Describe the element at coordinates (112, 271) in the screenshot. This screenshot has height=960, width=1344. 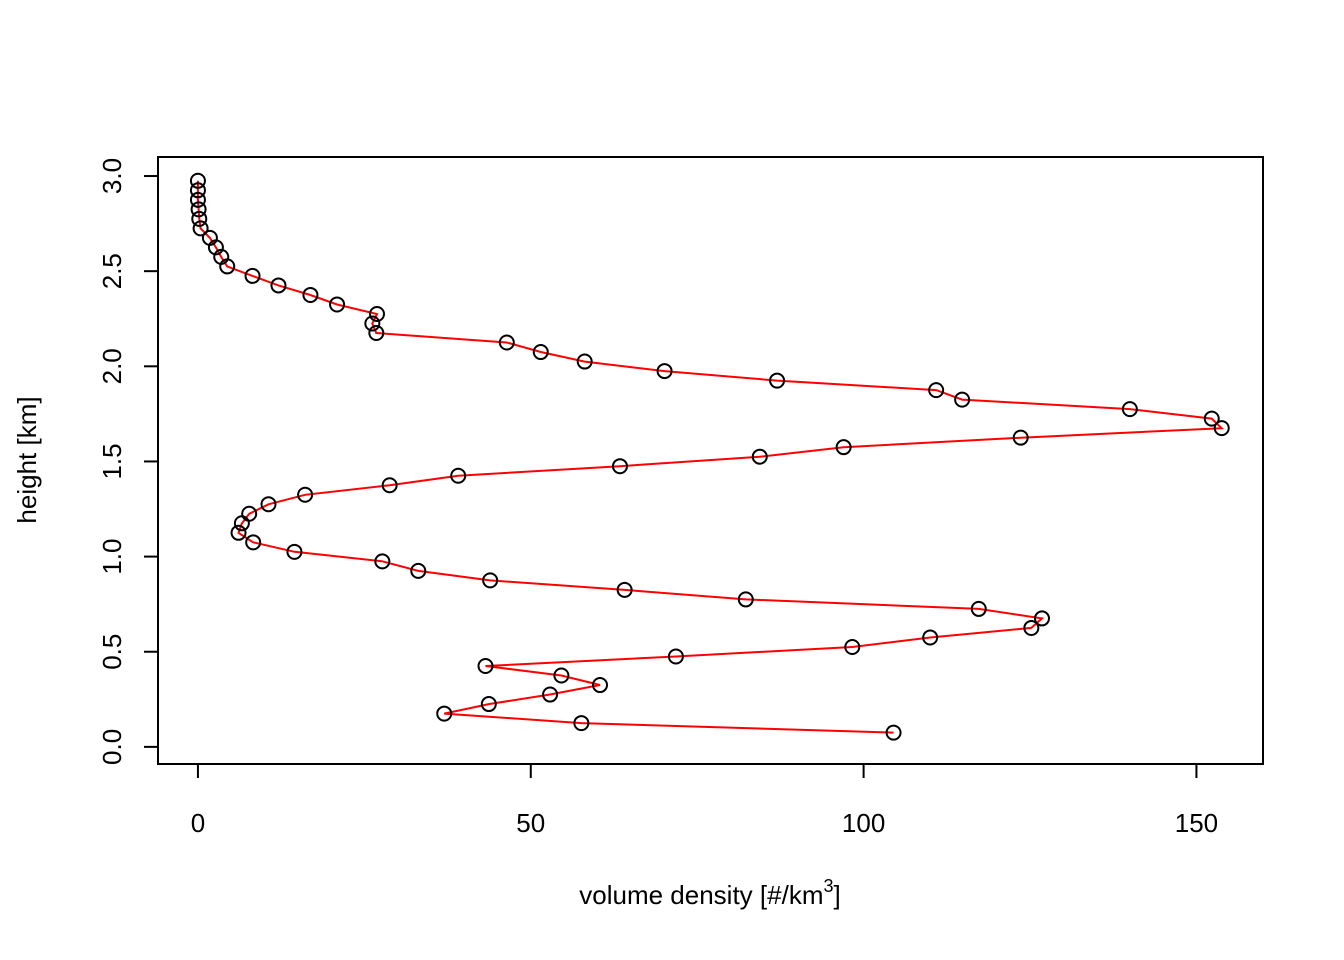
I see `y-tick-label: 2.5` at that location.